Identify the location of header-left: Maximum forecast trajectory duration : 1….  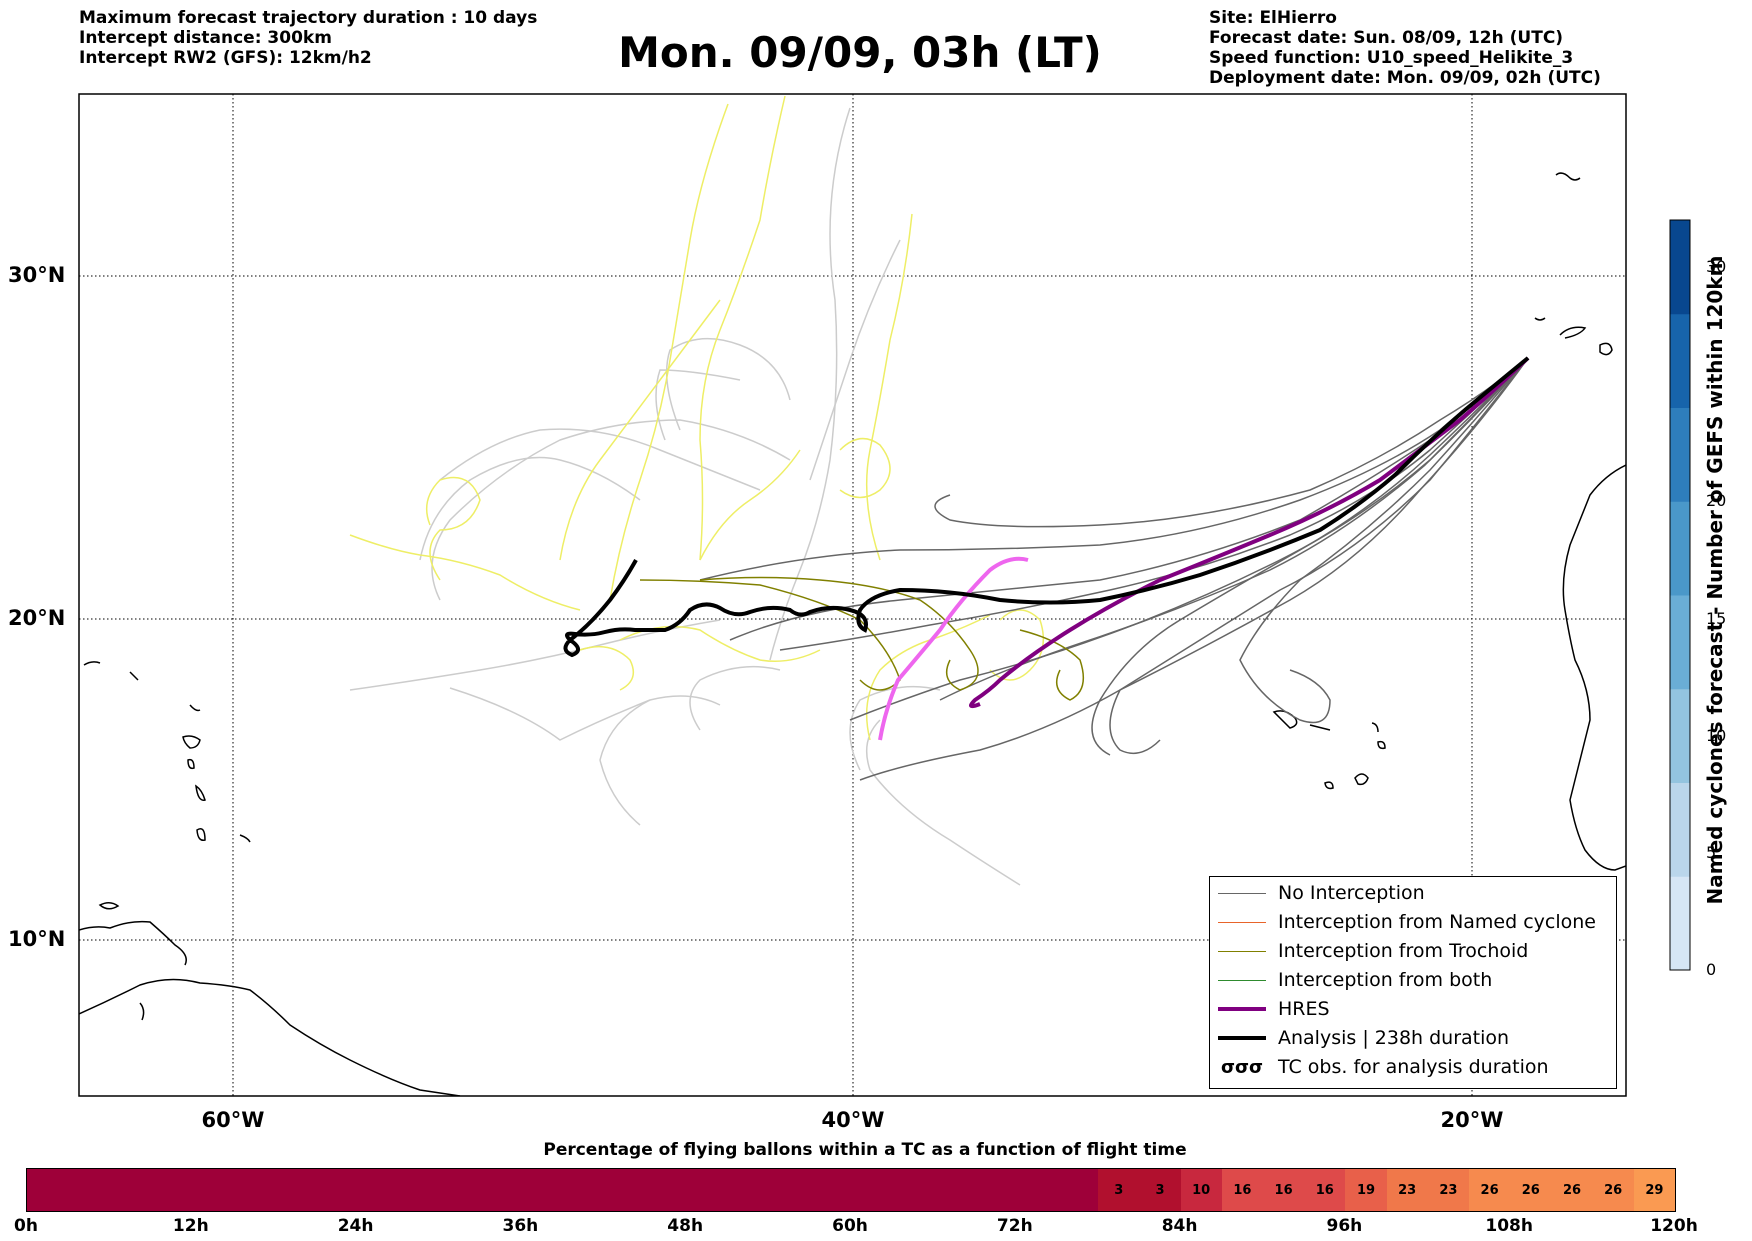
(308, 38).